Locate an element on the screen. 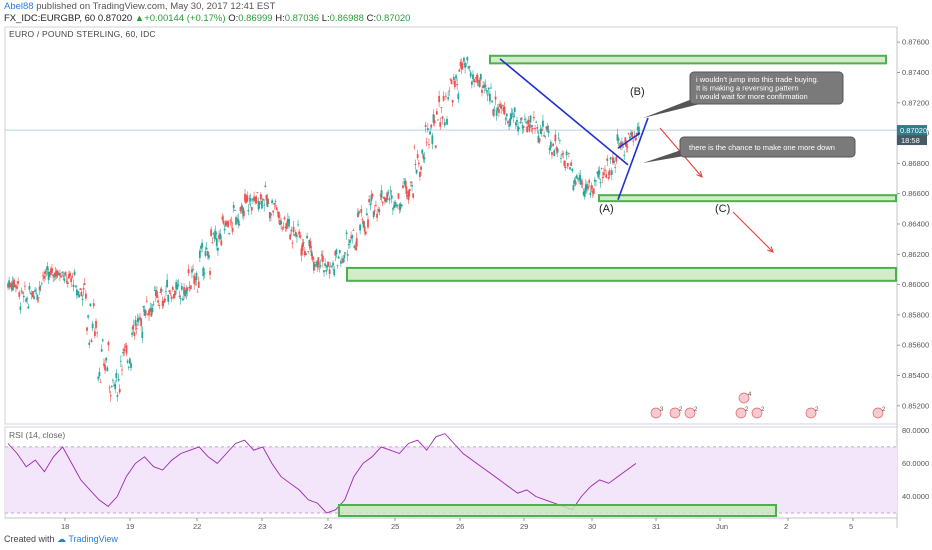 The width and height of the screenshot is (932, 550). y-tick-label: 0.86200 is located at coordinates (915, 254).